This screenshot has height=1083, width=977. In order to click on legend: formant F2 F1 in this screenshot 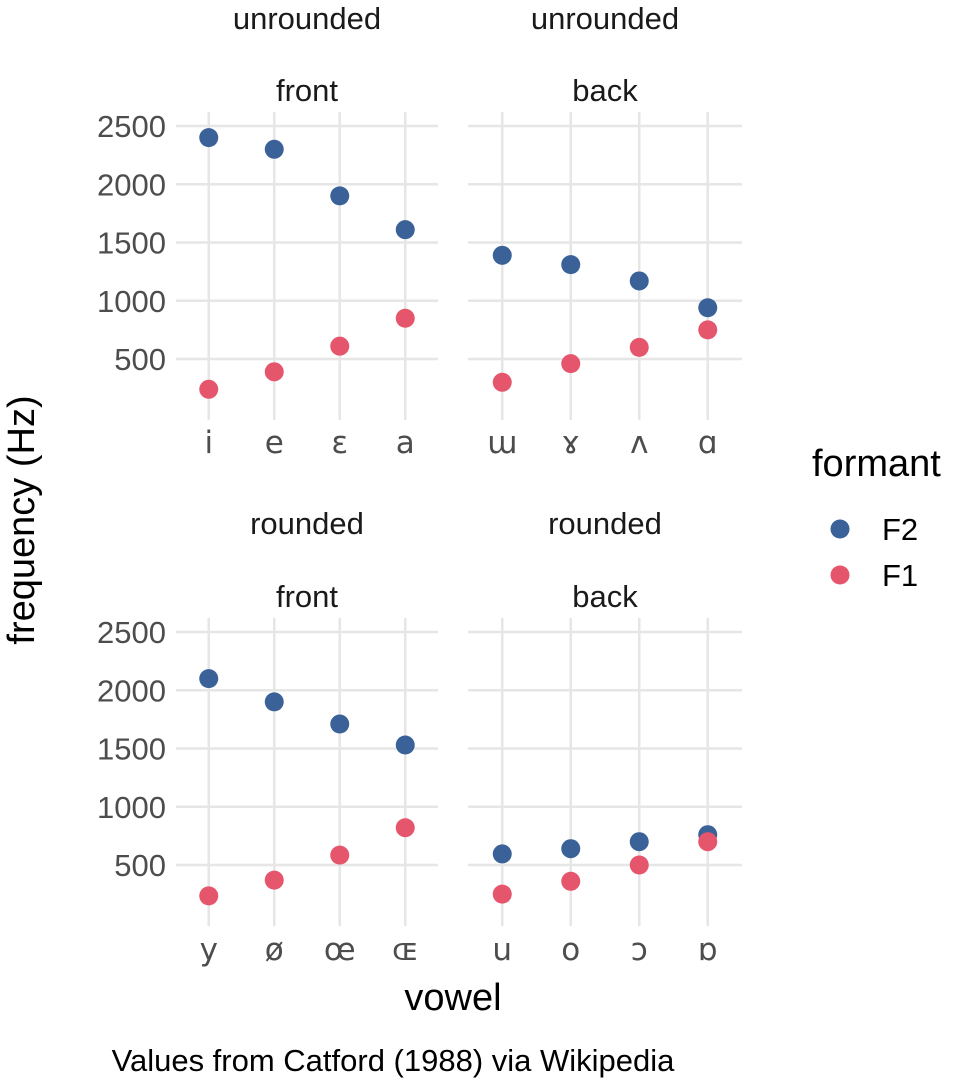, I will do `click(876, 518)`.